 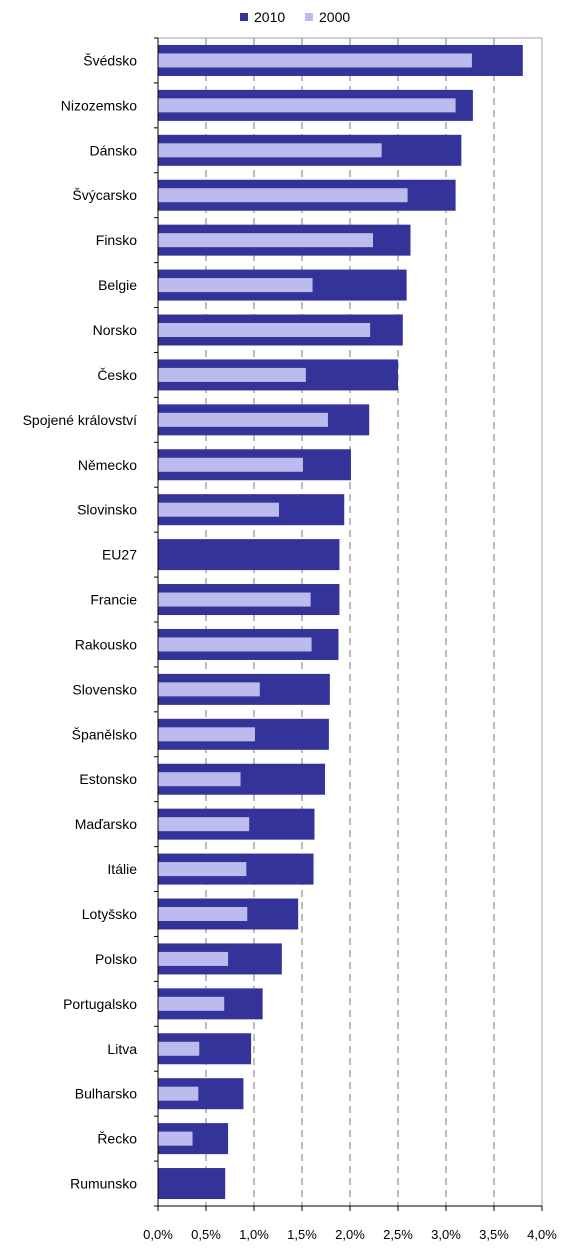 I want to click on category-label: Itálie, so click(x=122, y=869).